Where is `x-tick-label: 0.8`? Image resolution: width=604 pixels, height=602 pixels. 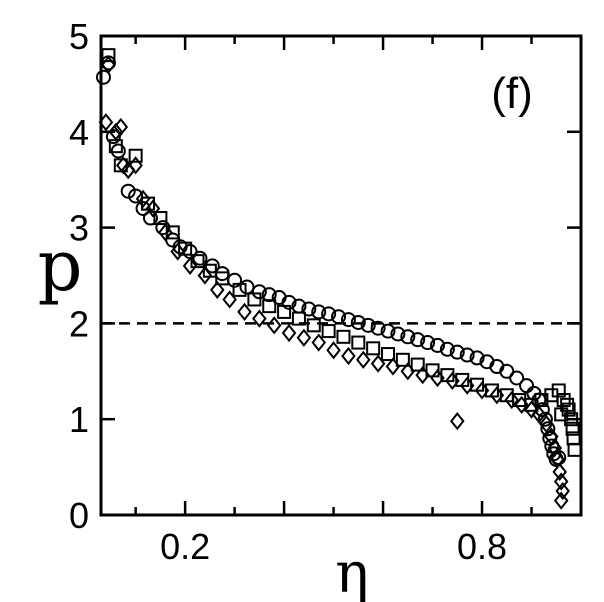
x-tick-label: 0.8 is located at coordinates (482, 546).